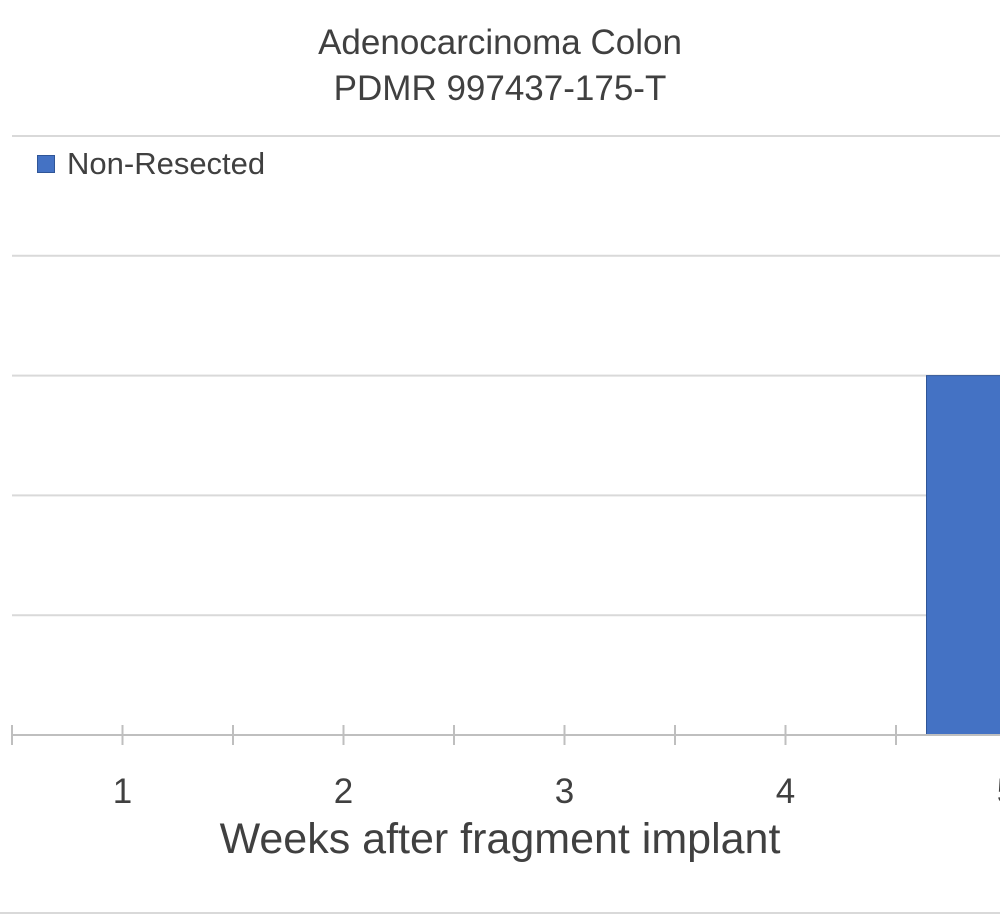  I want to click on x-tick-label-4: 4, so click(785, 791).